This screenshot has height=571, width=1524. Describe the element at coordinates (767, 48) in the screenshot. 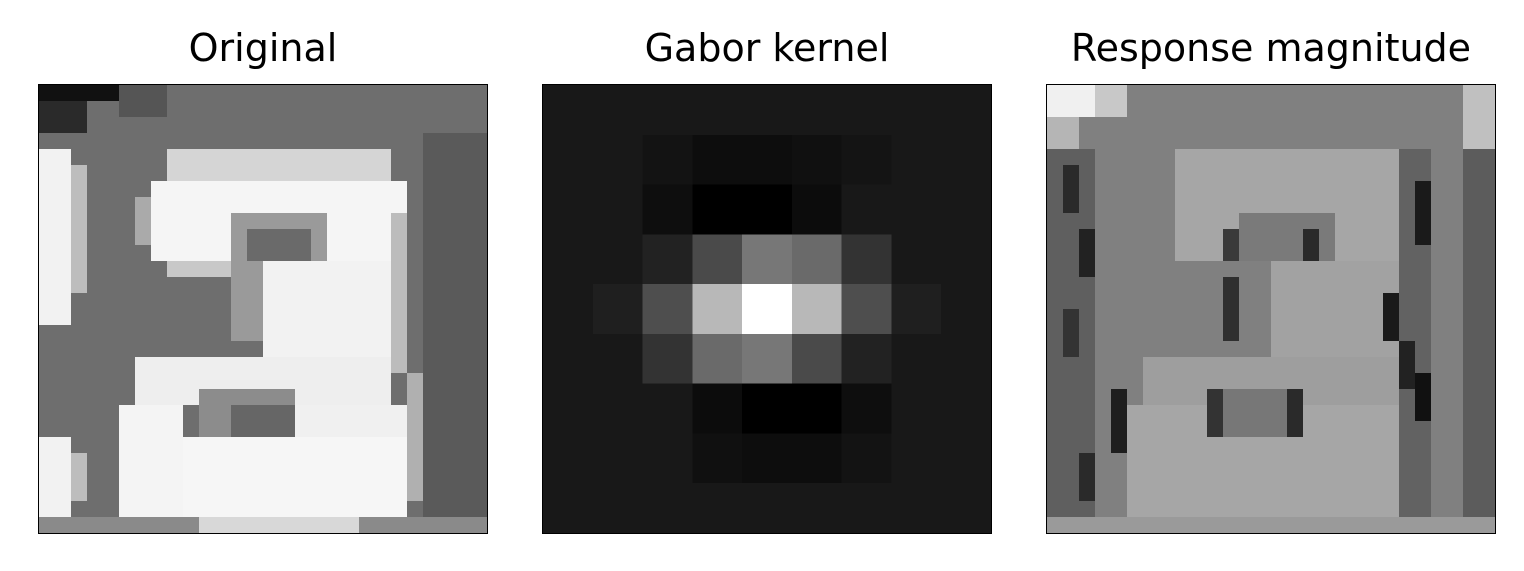

I see `panel-title-gabor-kernel: Gabor kernel` at that location.